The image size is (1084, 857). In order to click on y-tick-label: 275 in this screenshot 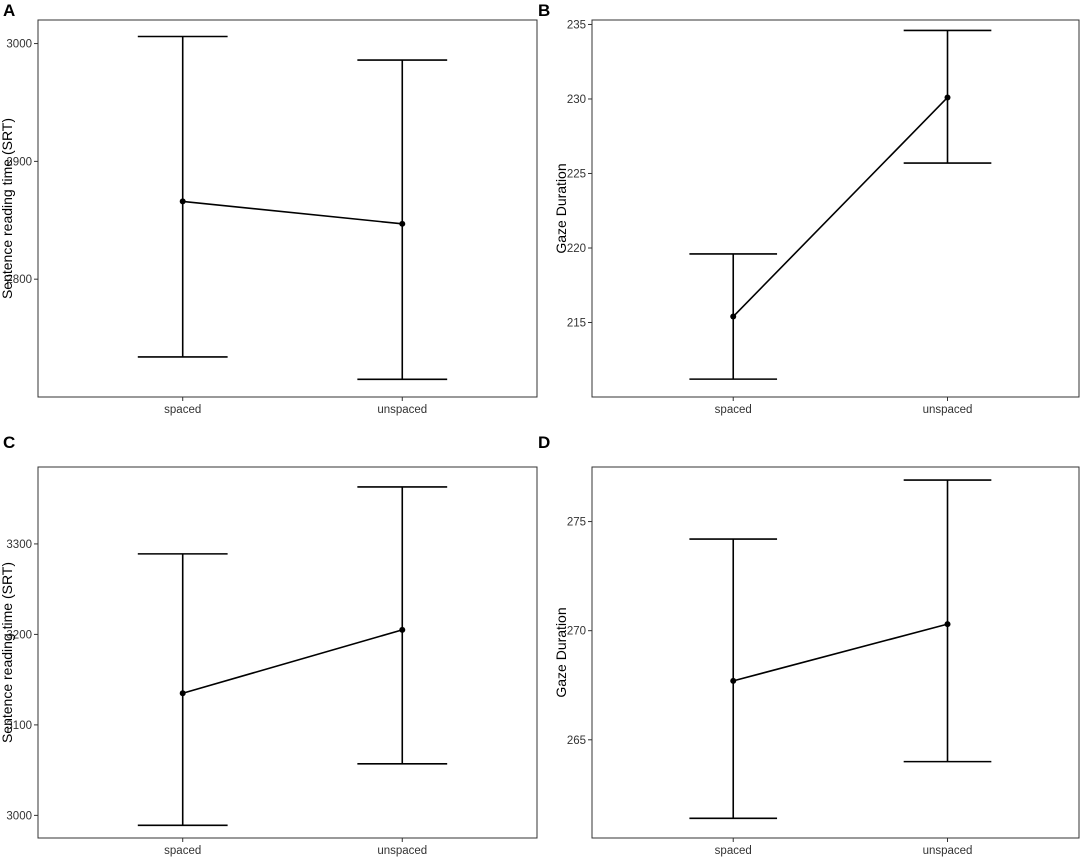, I will do `click(576, 523)`.